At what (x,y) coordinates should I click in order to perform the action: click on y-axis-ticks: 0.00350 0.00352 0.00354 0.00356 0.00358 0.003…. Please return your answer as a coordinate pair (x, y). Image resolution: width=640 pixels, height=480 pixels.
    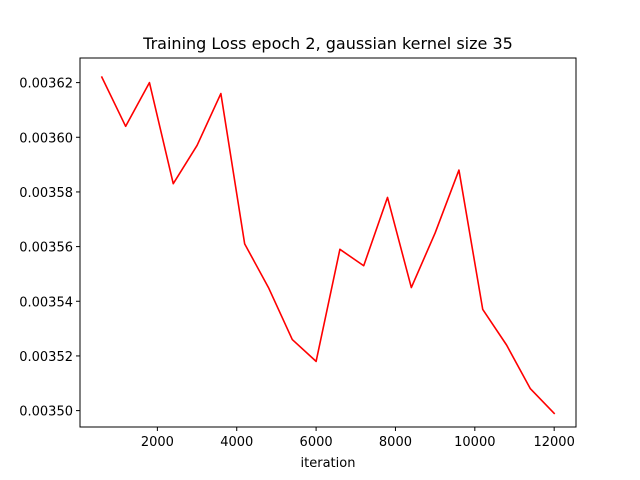
    Looking at the image, I should click on (49, 248).